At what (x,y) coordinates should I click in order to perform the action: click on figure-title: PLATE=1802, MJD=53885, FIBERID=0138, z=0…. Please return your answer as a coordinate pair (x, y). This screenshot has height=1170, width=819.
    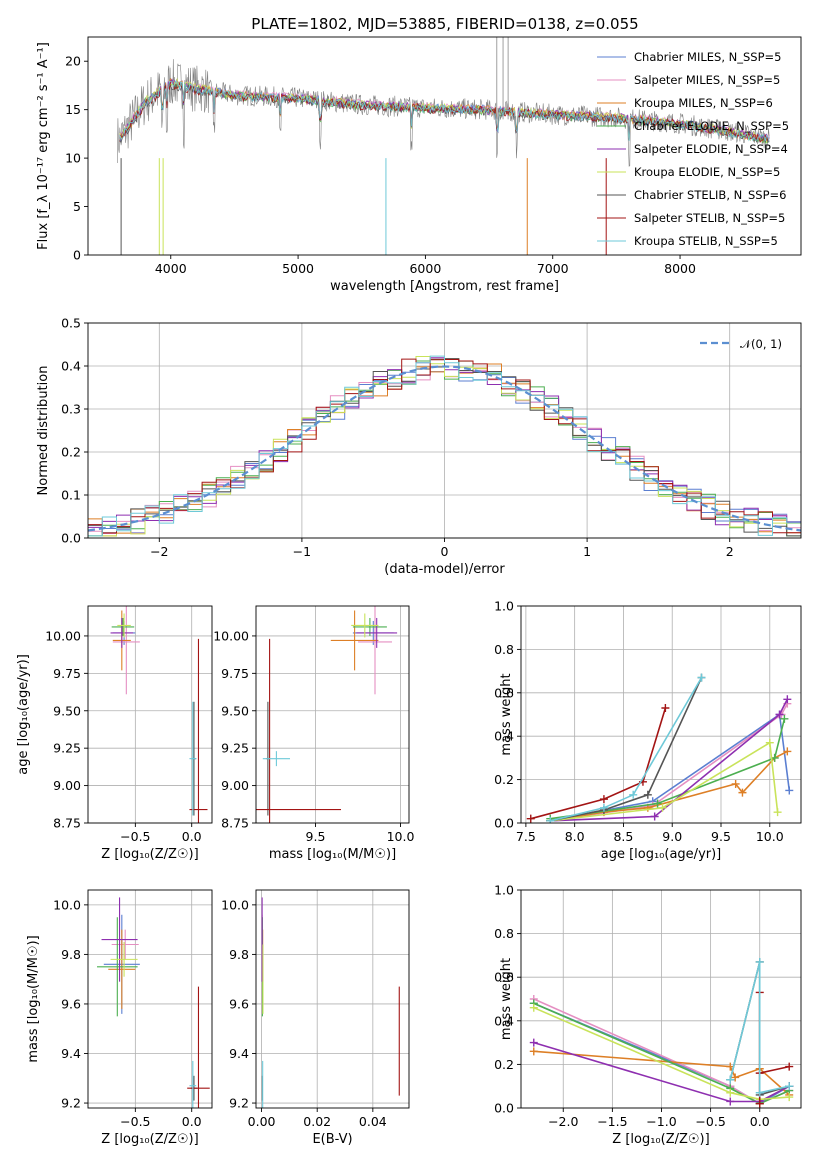
    Looking at the image, I should click on (444, 24).